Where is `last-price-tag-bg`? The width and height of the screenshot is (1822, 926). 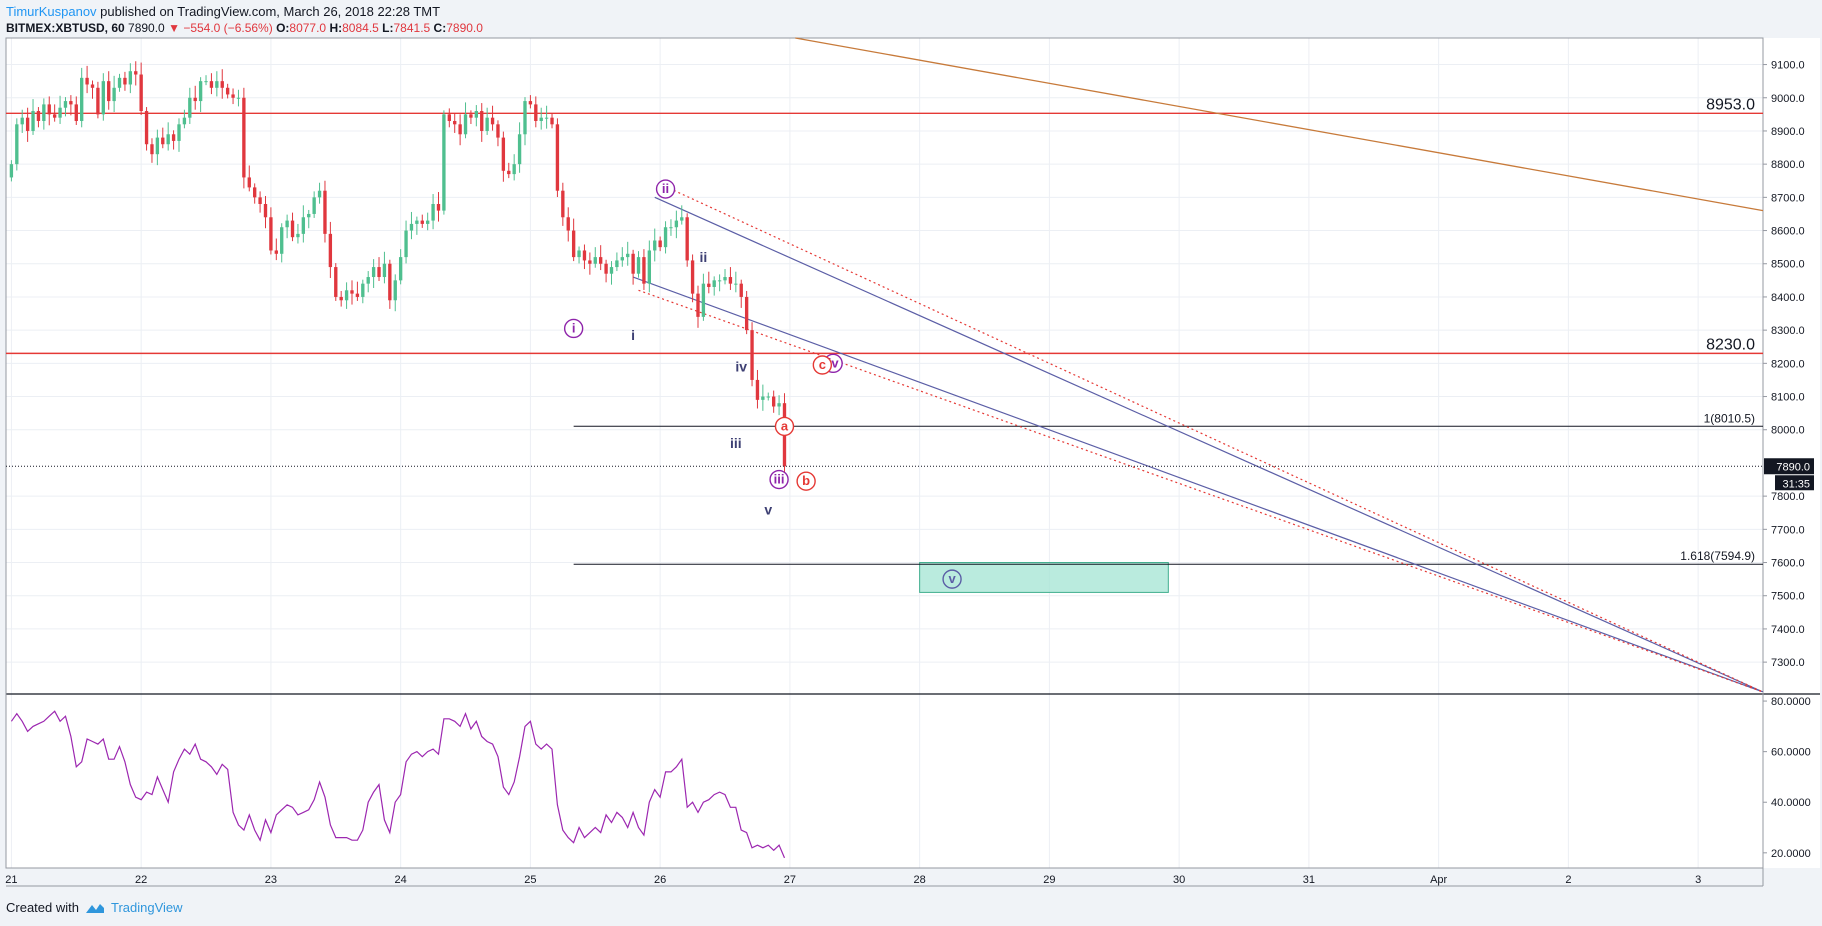 last-price-tag-bg is located at coordinates (1789, 466).